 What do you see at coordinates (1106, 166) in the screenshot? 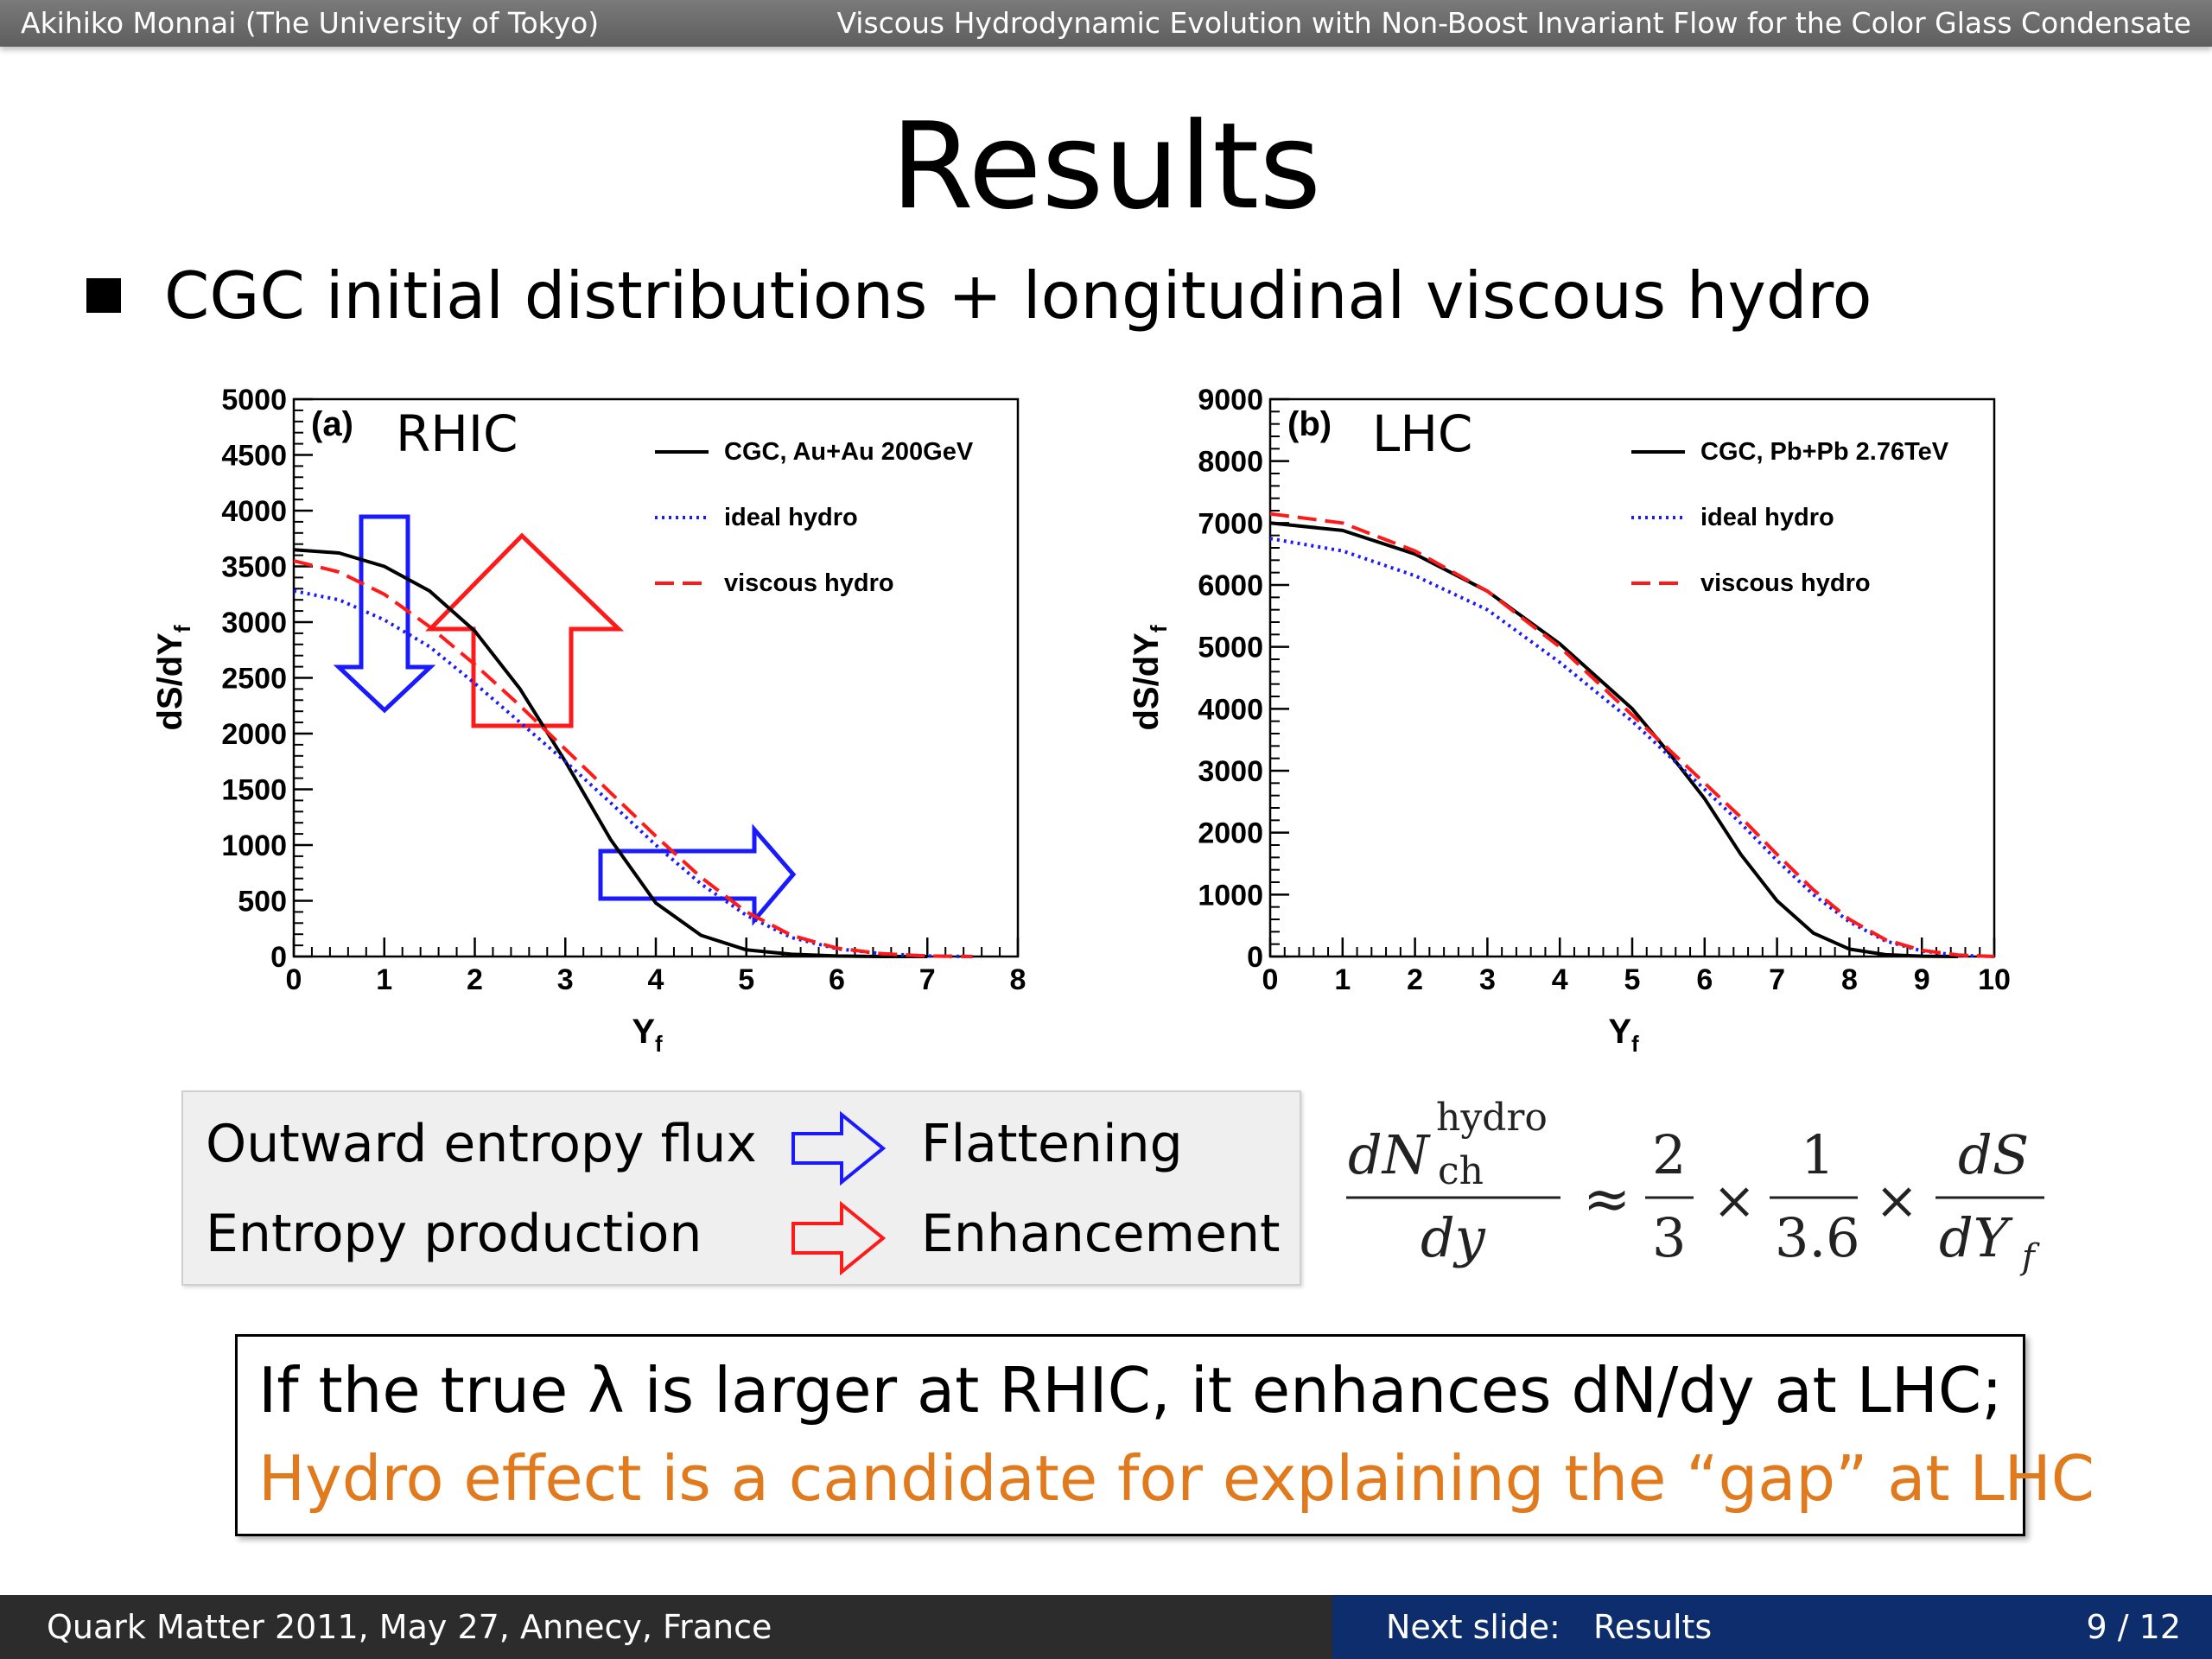
I see `slide-title: Results` at bounding box center [1106, 166].